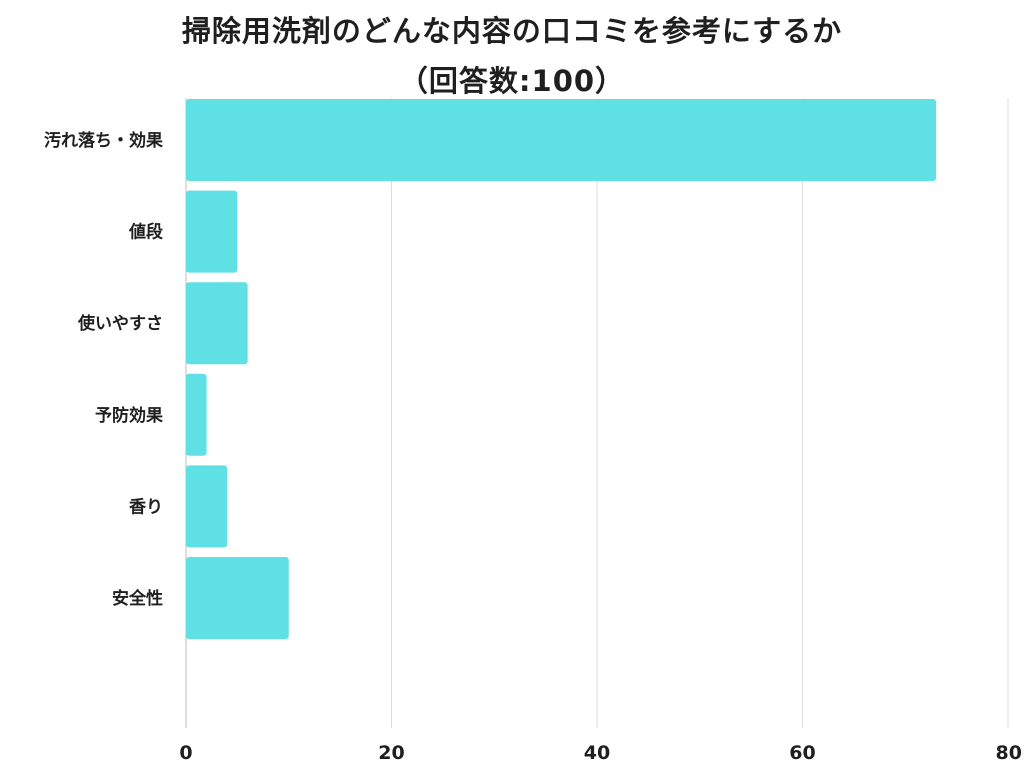  I want to click on category-label: 予防効果, so click(129, 415).